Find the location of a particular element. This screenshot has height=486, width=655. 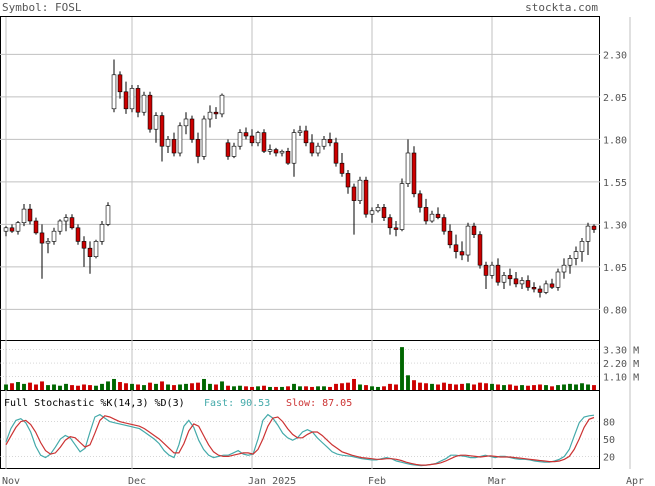

stochastic-lines is located at coordinates (300, 440).